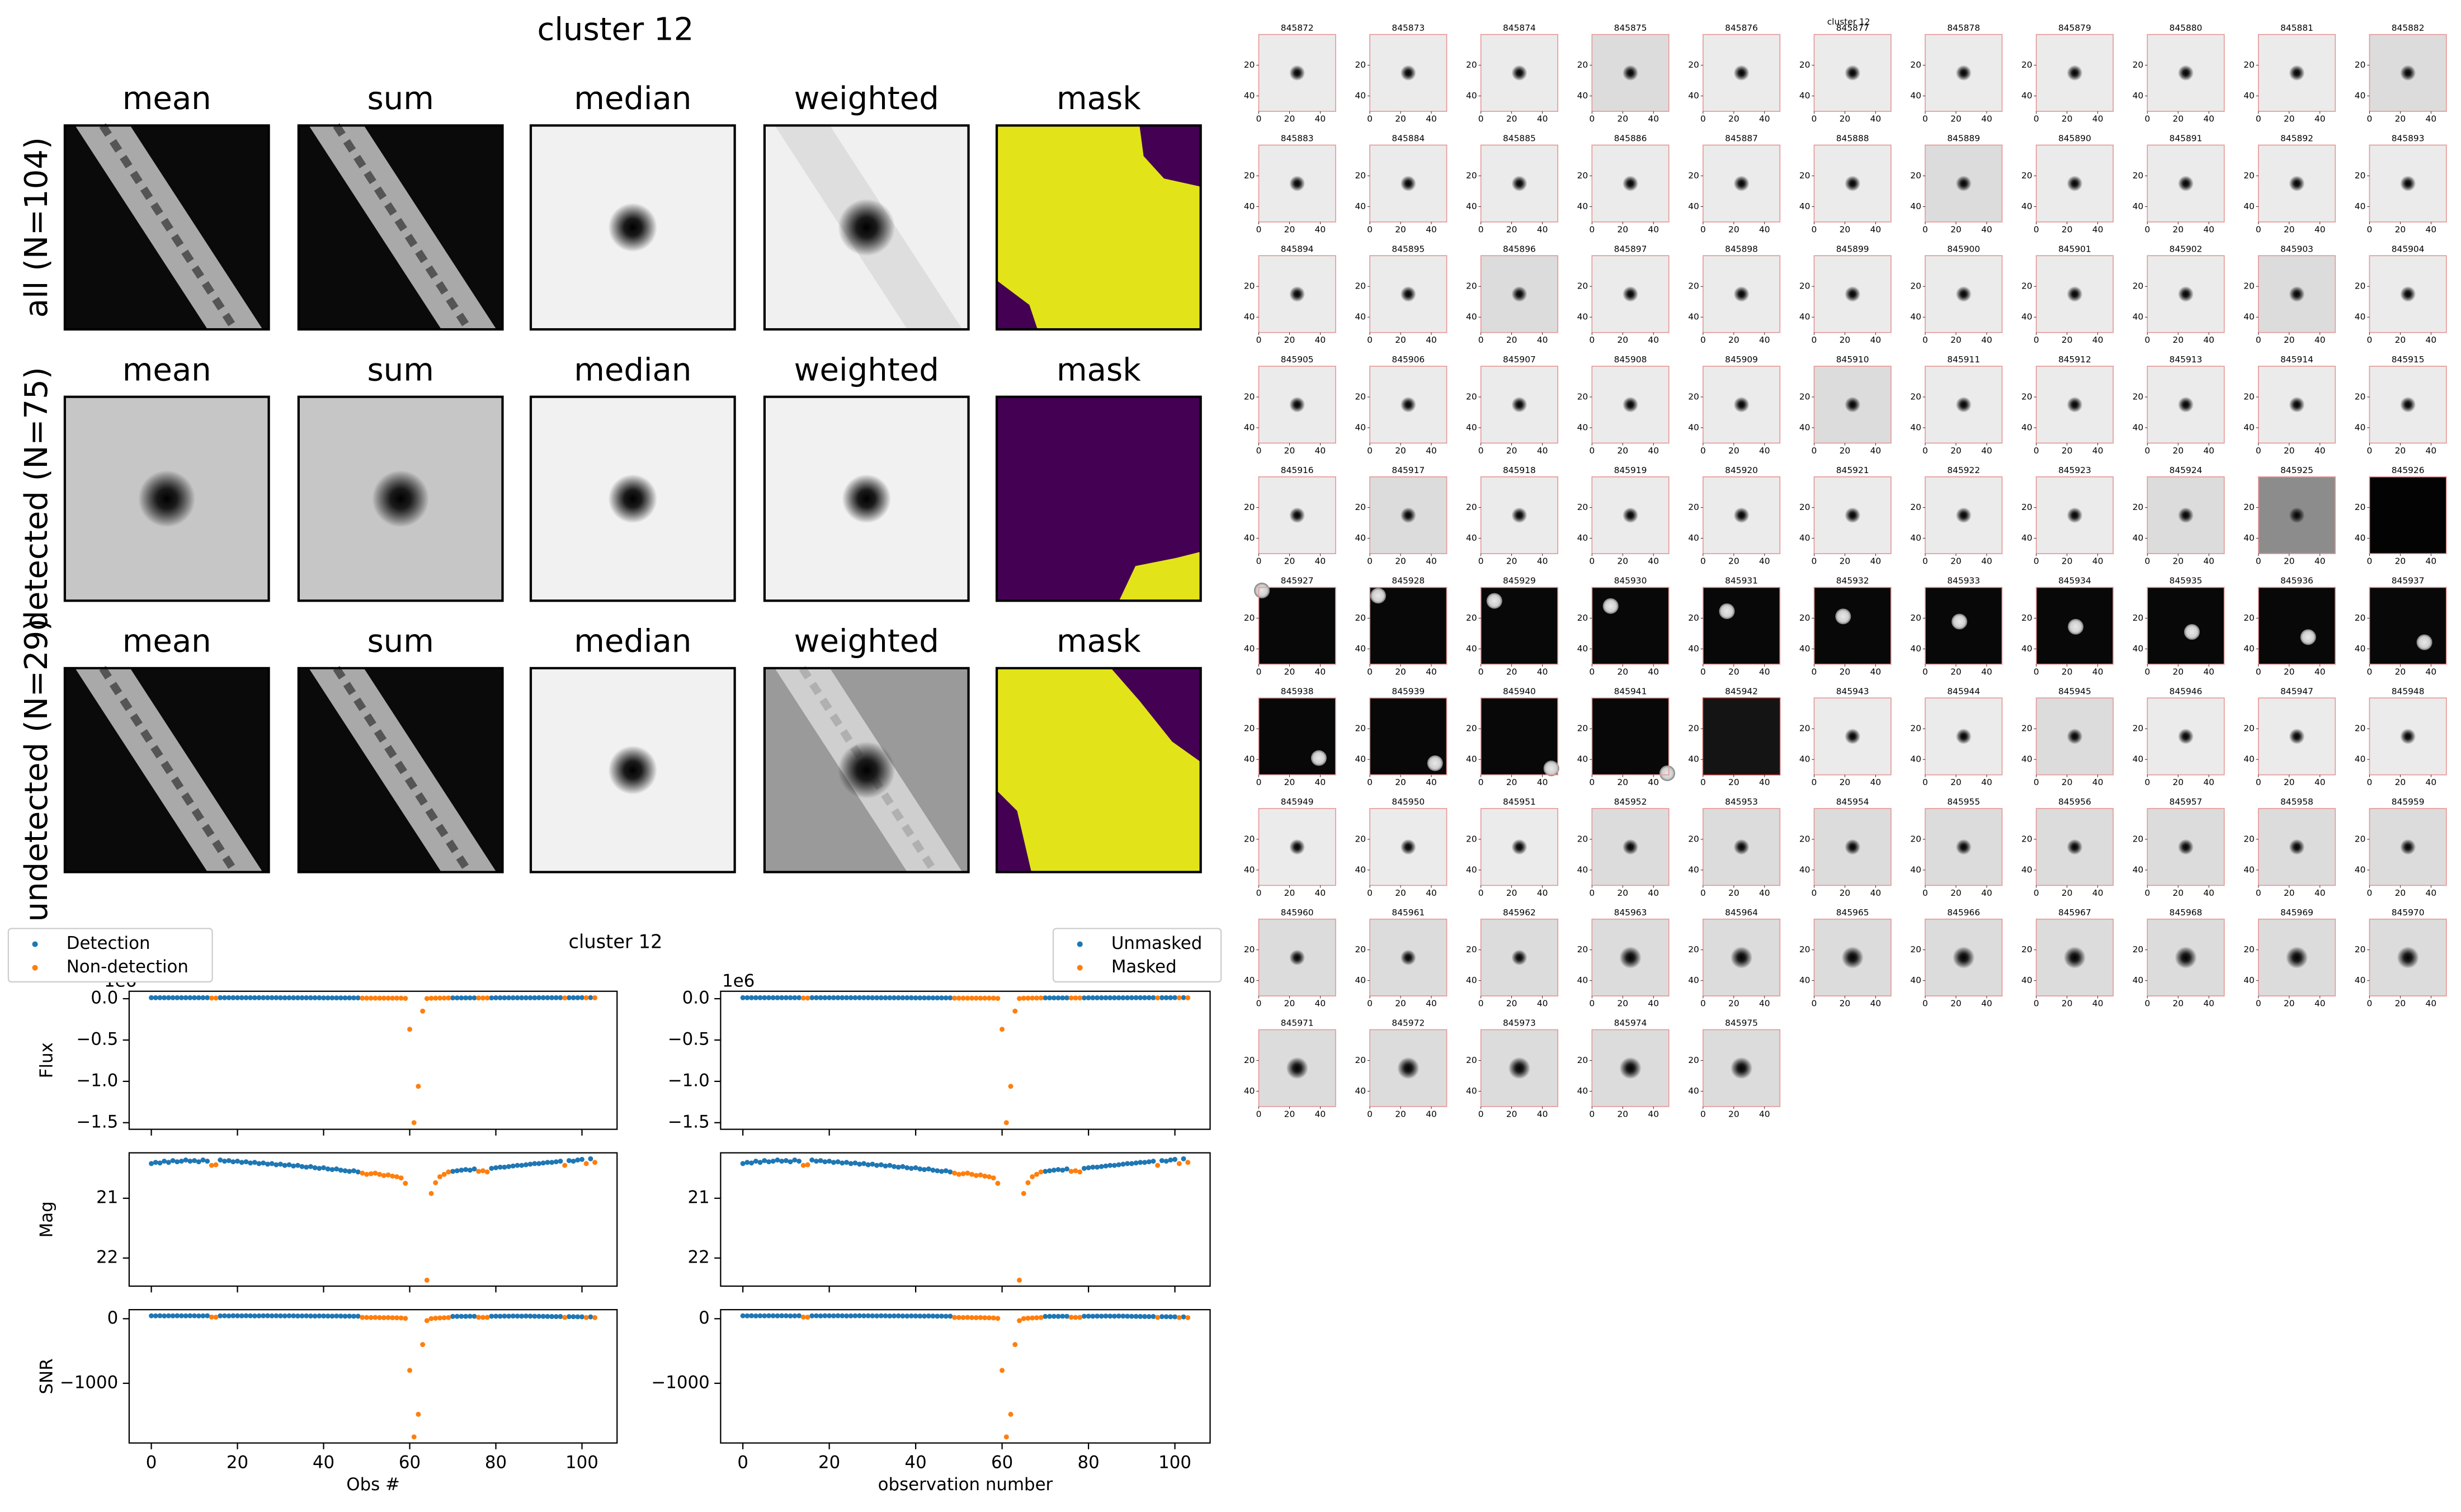  I want to click on row-label: undetected (N=29), so click(36, 770).